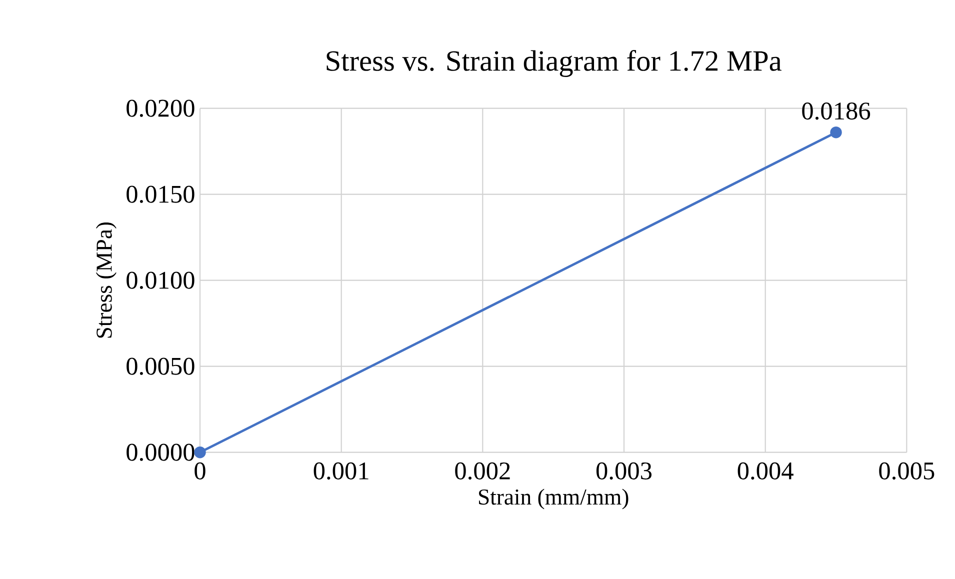  Describe the element at coordinates (482, 471) in the screenshot. I see `x-tick-label: 0.002` at that location.